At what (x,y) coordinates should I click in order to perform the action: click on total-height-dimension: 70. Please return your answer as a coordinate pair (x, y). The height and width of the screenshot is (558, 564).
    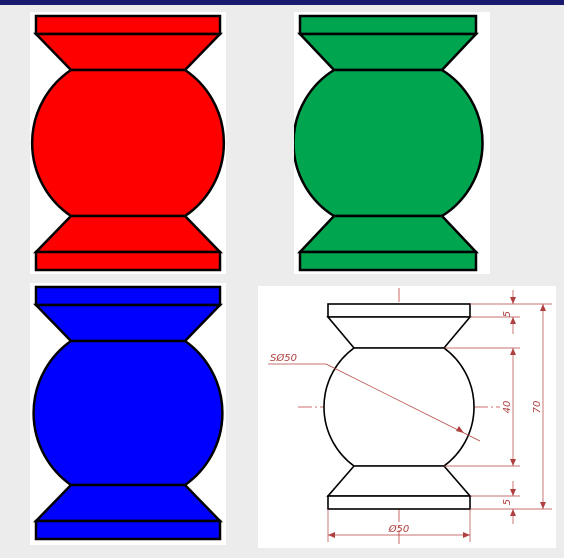
    Looking at the image, I should click on (537, 407).